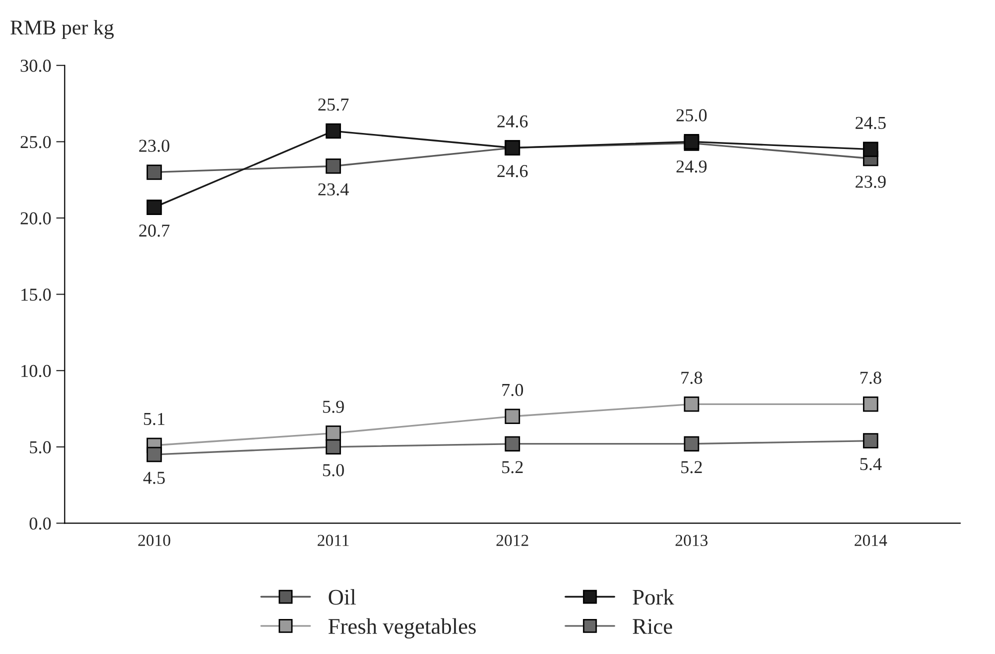  What do you see at coordinates (871, 540) in the screenshot?
I see `x-tick-label: 2014` at bounding box center [871, 540].